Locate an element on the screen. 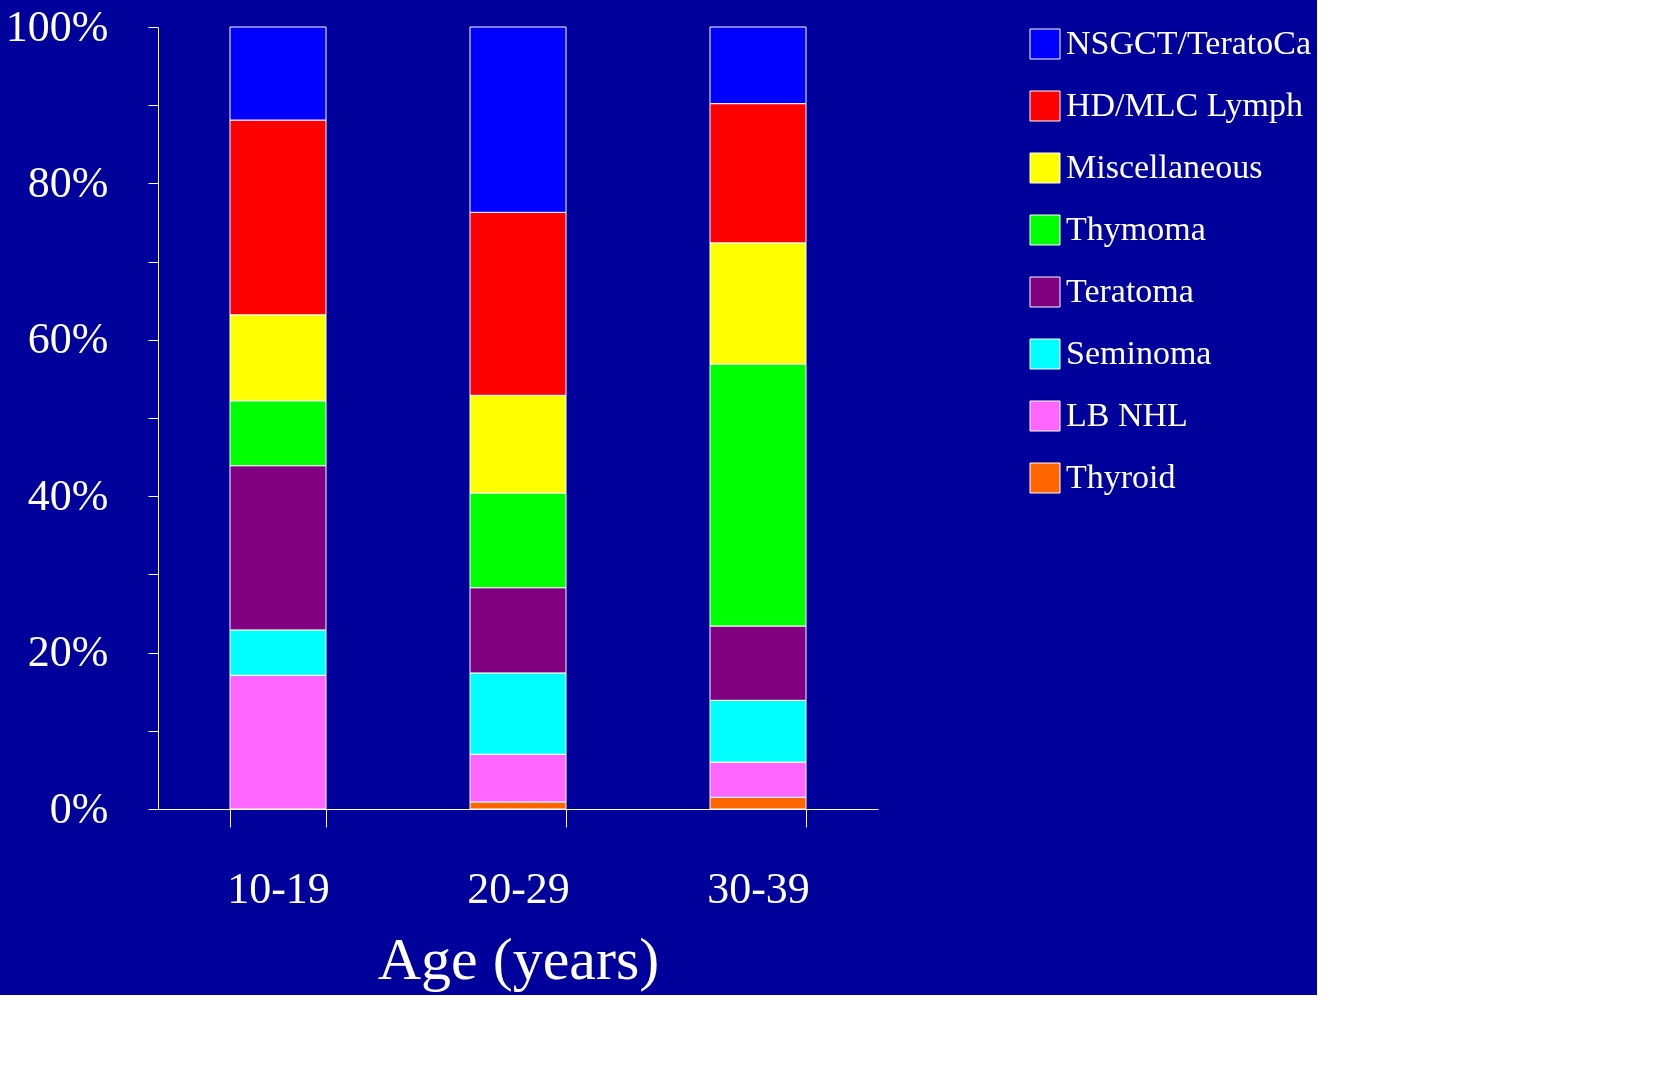 The image size is (1673, 1087). legend-label: Thyroid is located at coordinates (1121, 476).